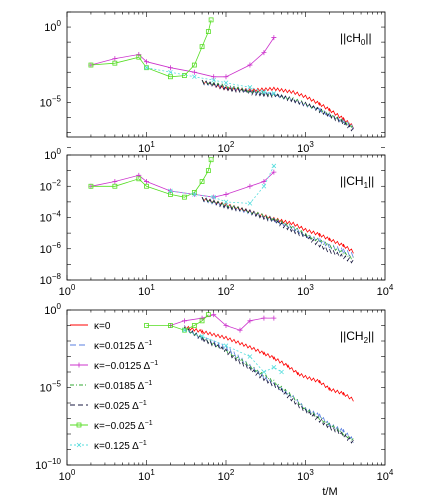  Describe the element at coordinates (269, 363) in the screenshot. I see `series-line-k0` at that location.